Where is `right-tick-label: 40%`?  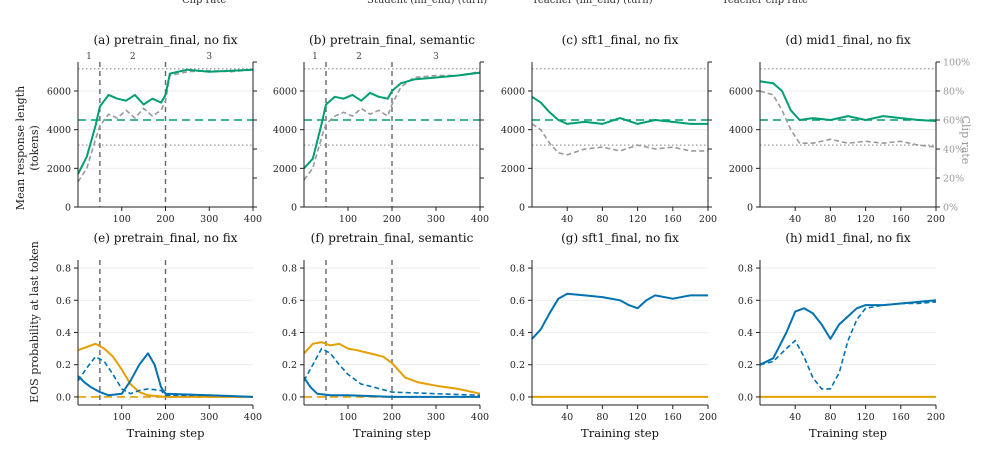
right-tick-label: 40% is located at coordinates (953, 150).